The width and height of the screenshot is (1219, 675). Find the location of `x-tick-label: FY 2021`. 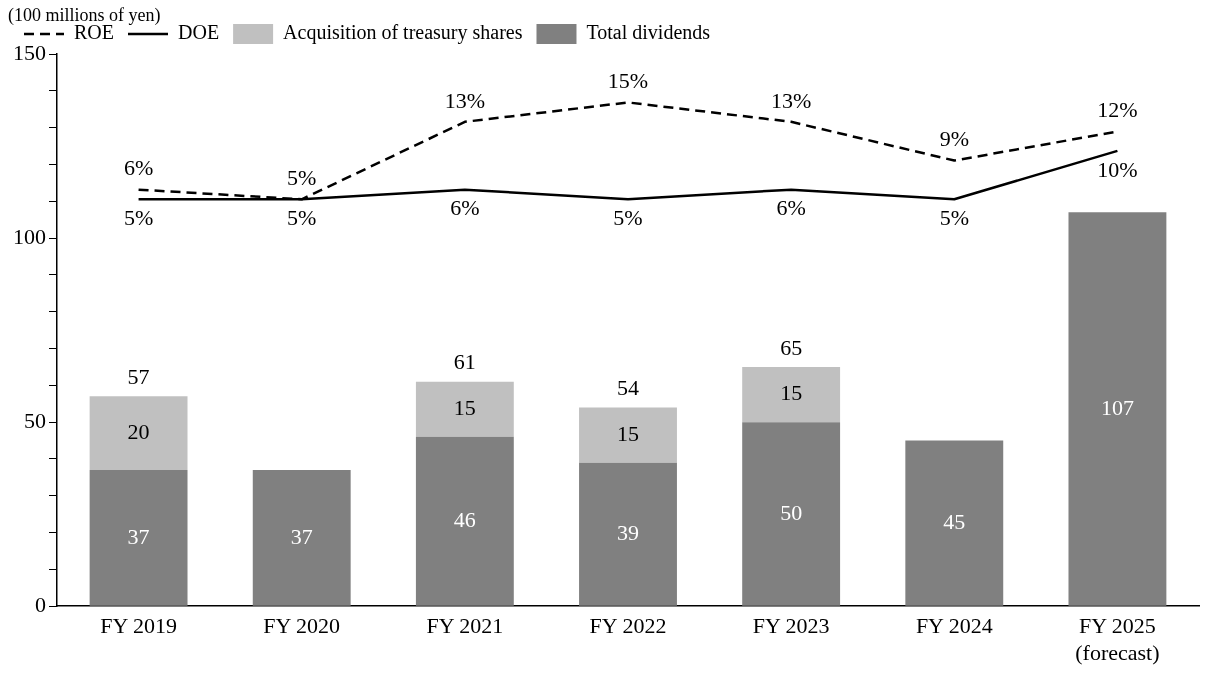

x-tick-label: FY 2021 is located at coordinates (465, 626).